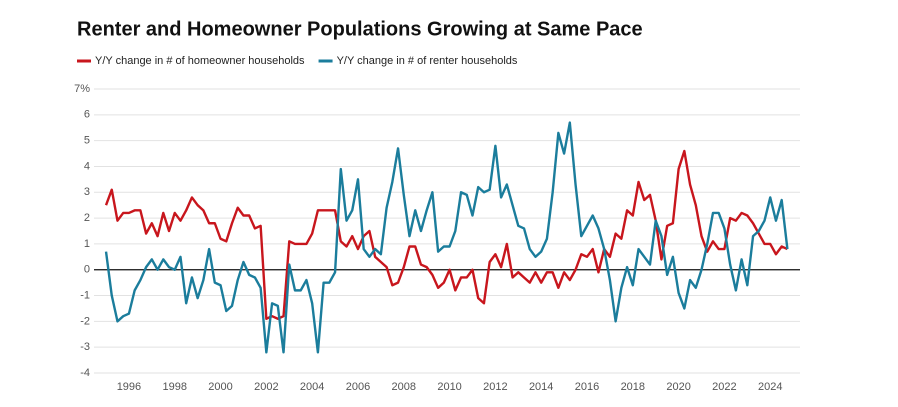 The image size is (898, 407). What do you see at coordinates (404, 387) in the screenshot?
I see `x-tick-label: 2008` at bounding box center [404, 387].